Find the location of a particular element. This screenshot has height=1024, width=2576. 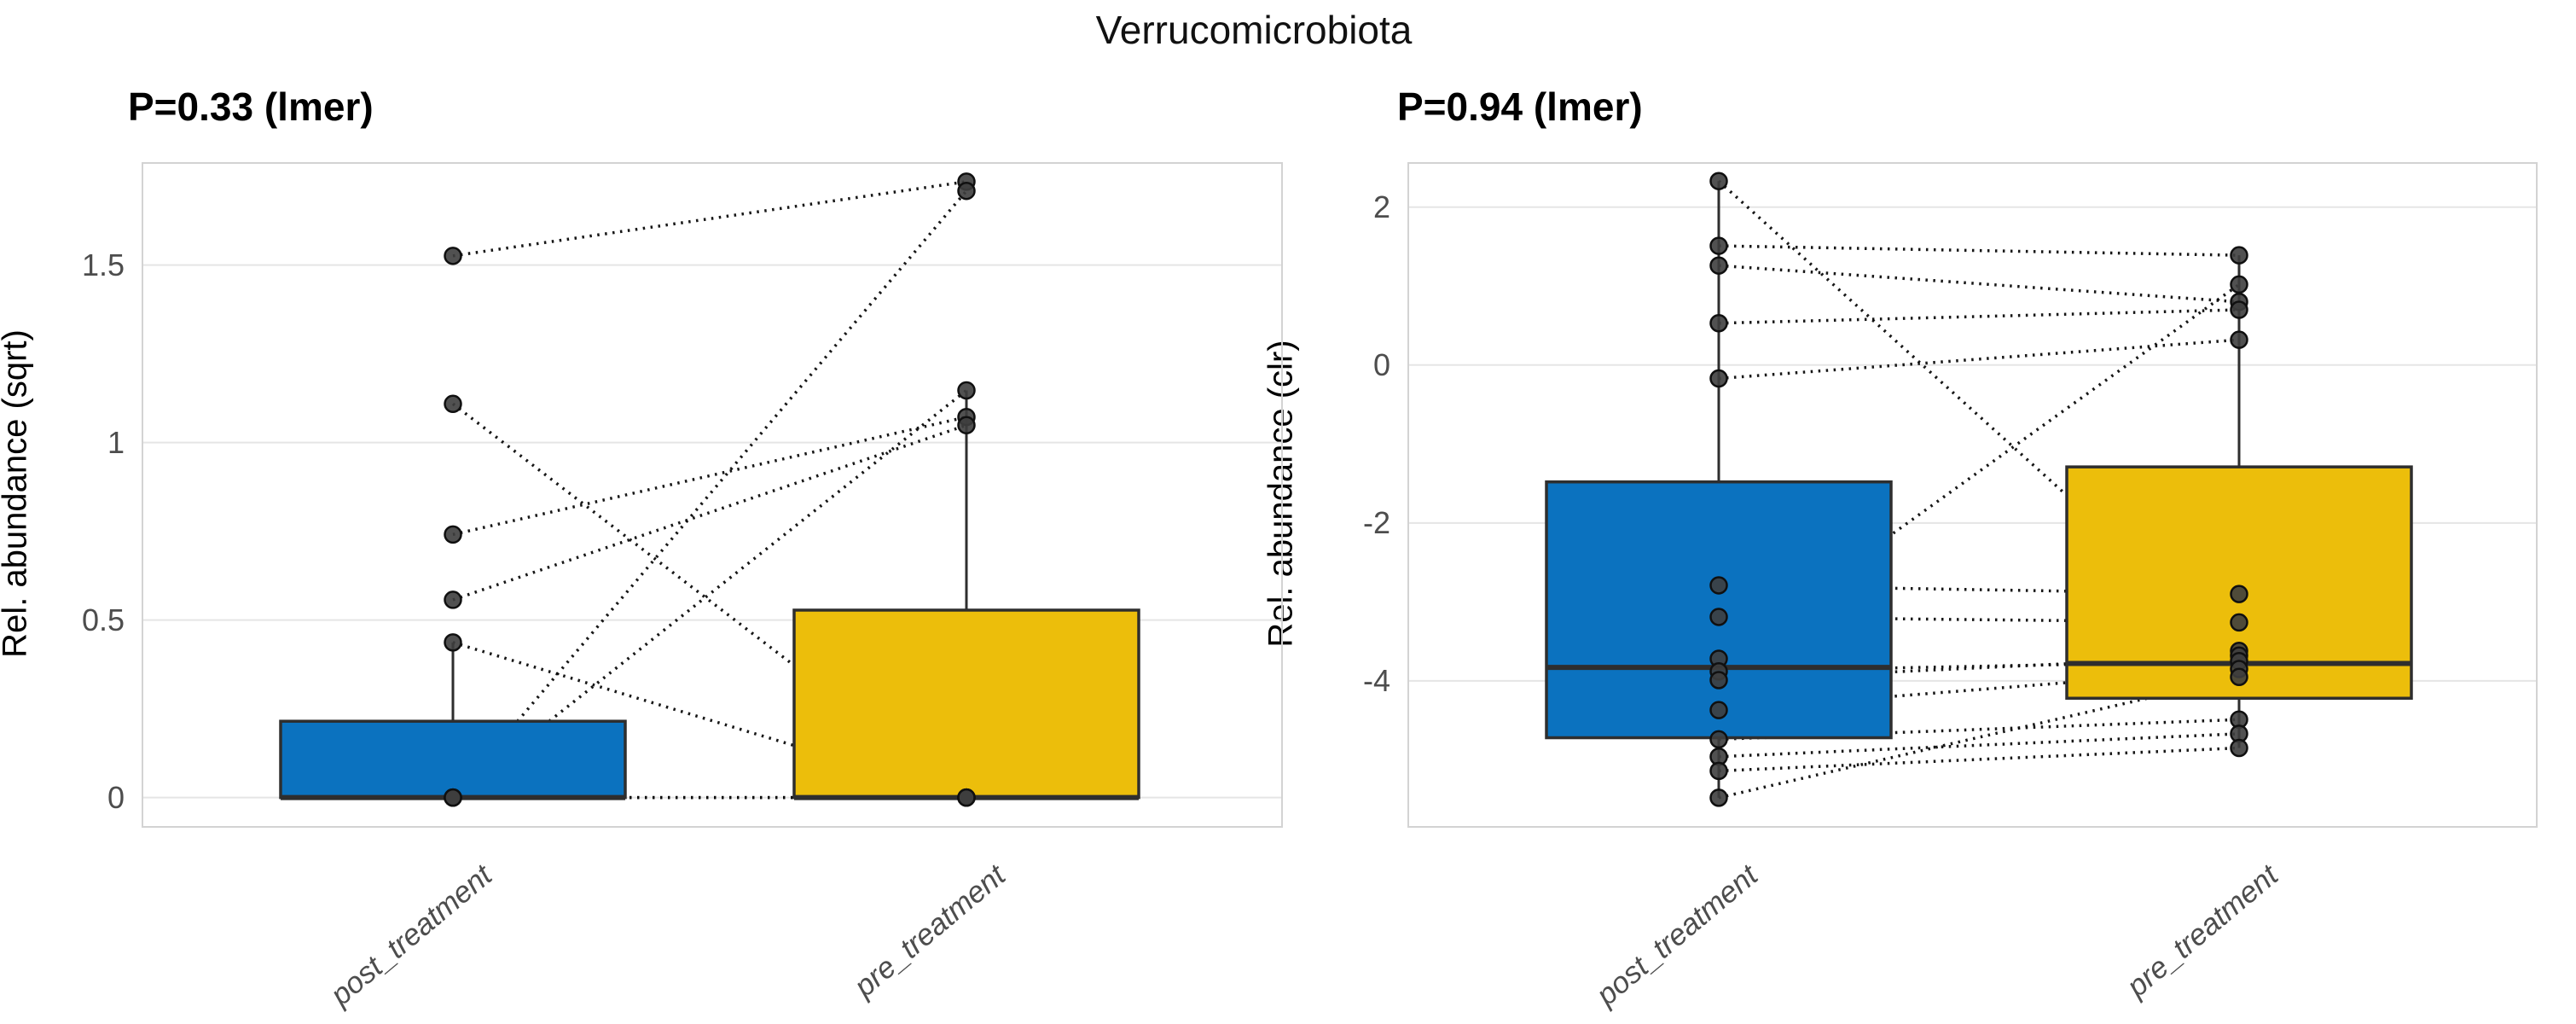

y-tick-label: -4 is located at coordinates (1376, 680).